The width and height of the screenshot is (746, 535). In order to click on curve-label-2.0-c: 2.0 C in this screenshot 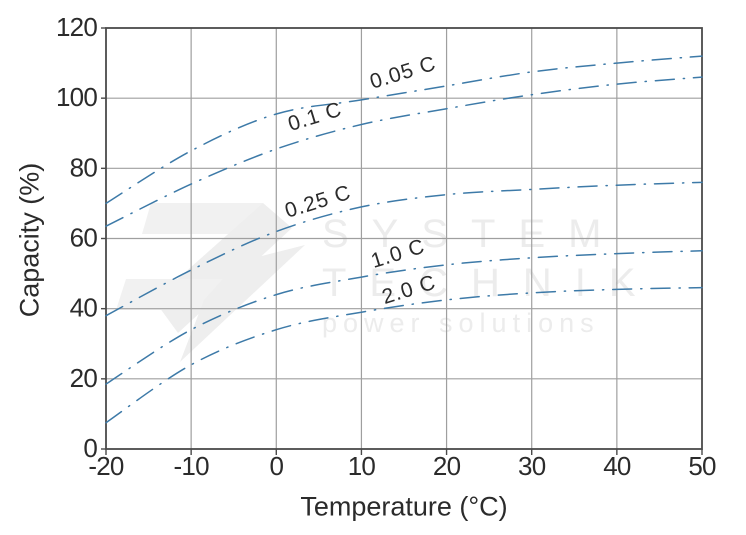, I will do `click(409, 290)`.